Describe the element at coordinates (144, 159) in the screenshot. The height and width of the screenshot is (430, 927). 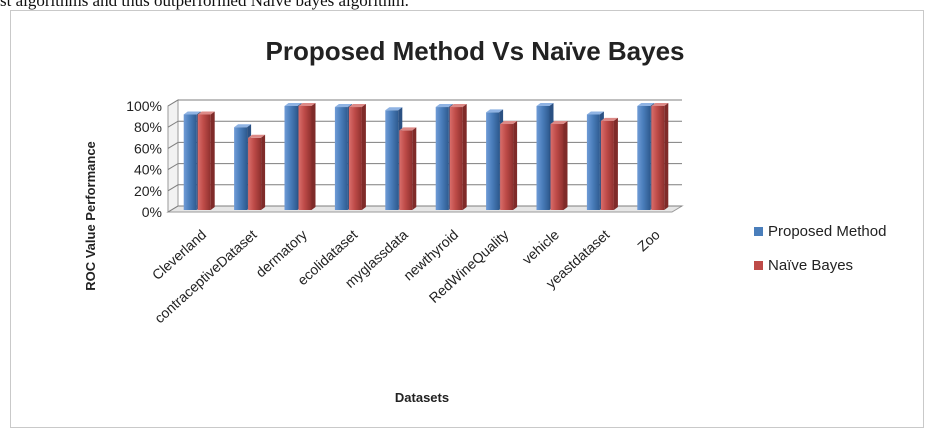
I see `y-axis-ticks: 0% 20% 40% 60% 80% 100%` at that location.